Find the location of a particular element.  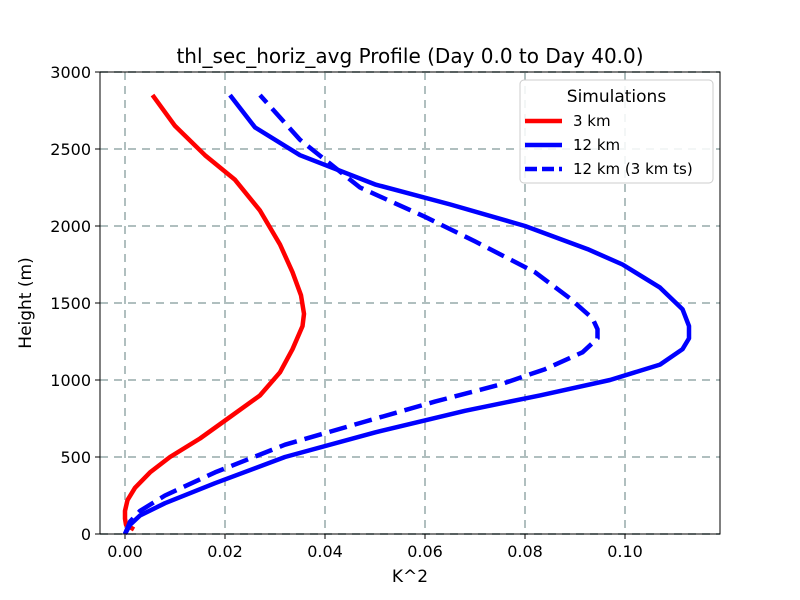

legend-label: 3 km is located at coordinates (592, 121).